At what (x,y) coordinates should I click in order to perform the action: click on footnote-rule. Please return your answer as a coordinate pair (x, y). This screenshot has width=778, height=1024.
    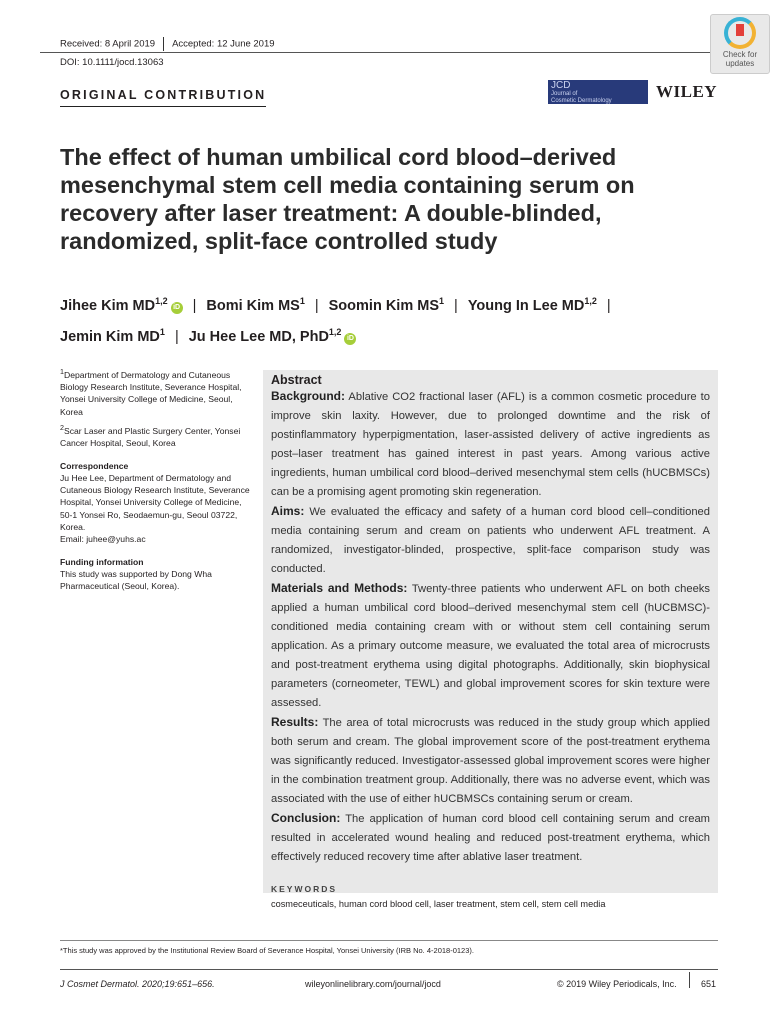
    Looking at the image, I should click on (389, 940).